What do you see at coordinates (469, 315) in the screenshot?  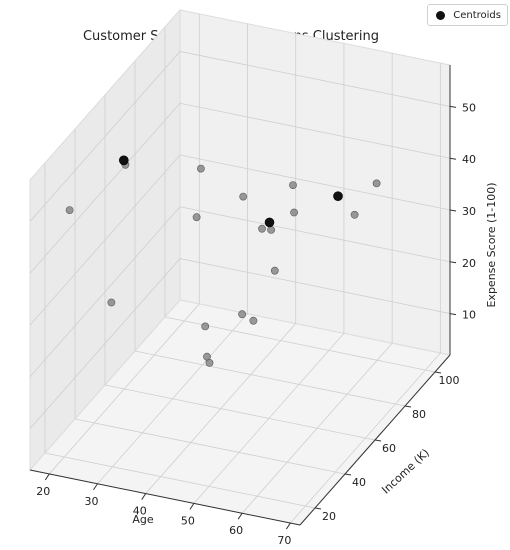 I see `z-tick-label: 10` at bounding box center [469, 315].